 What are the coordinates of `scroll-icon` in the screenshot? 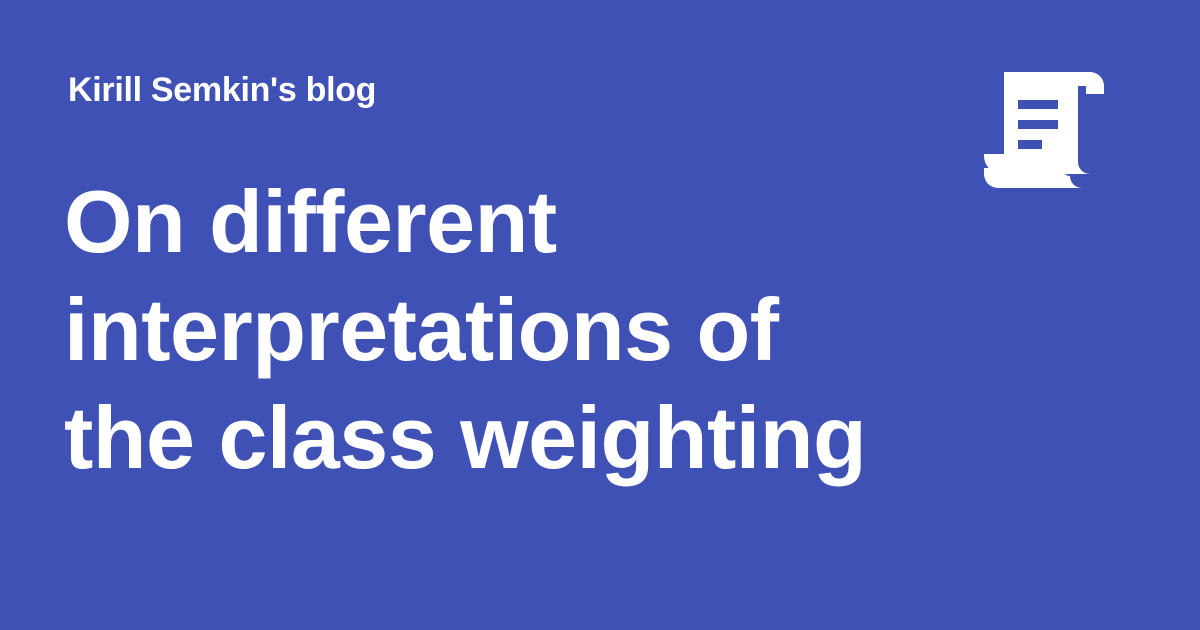 It's located at (1044, 130).